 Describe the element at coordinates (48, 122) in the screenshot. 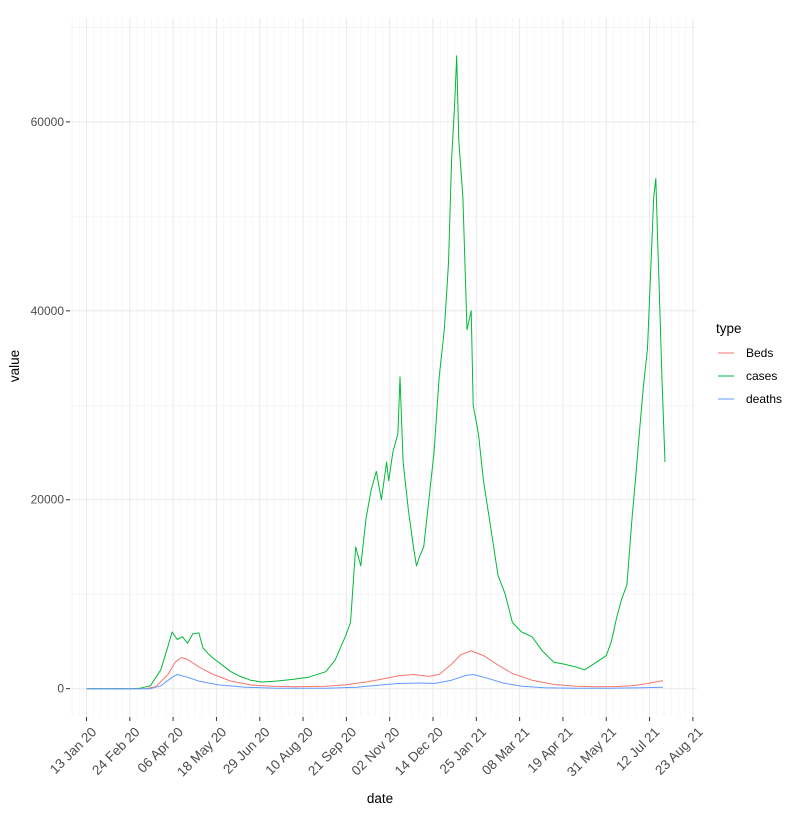

I see `y-tick-label: 60000` at that location.